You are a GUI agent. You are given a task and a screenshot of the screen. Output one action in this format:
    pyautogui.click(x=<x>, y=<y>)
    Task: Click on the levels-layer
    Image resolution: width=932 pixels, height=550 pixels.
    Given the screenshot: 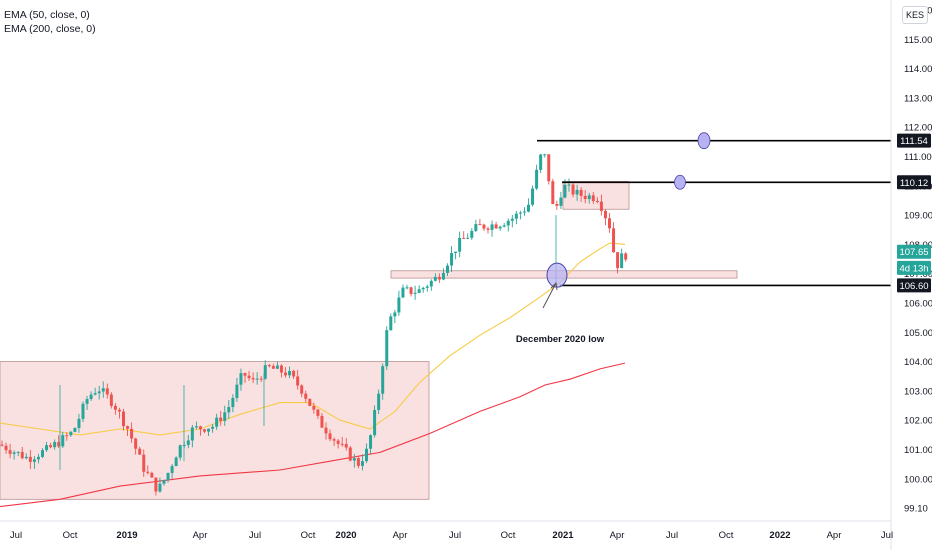 What is the action you would take?
    pyautogui.click(x=714, y=213)
    